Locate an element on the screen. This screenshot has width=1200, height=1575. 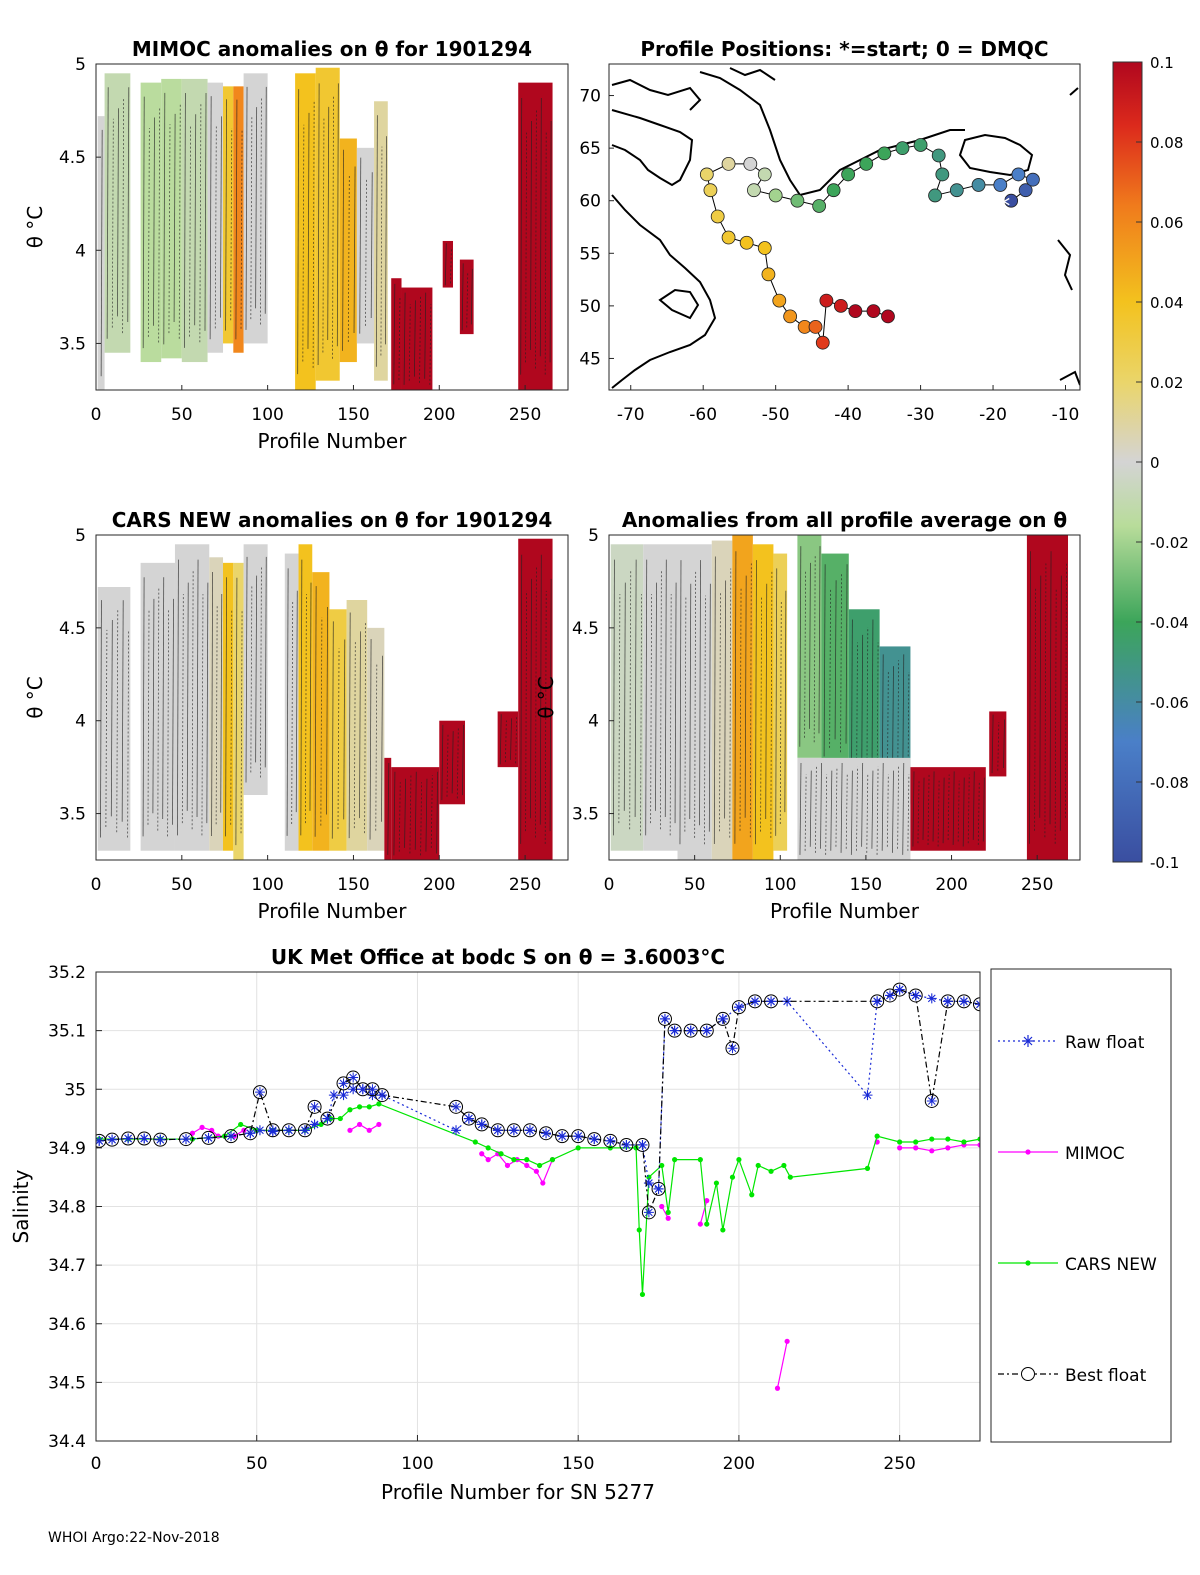
series-line-raw-float is located at coordinates (539, 1089).